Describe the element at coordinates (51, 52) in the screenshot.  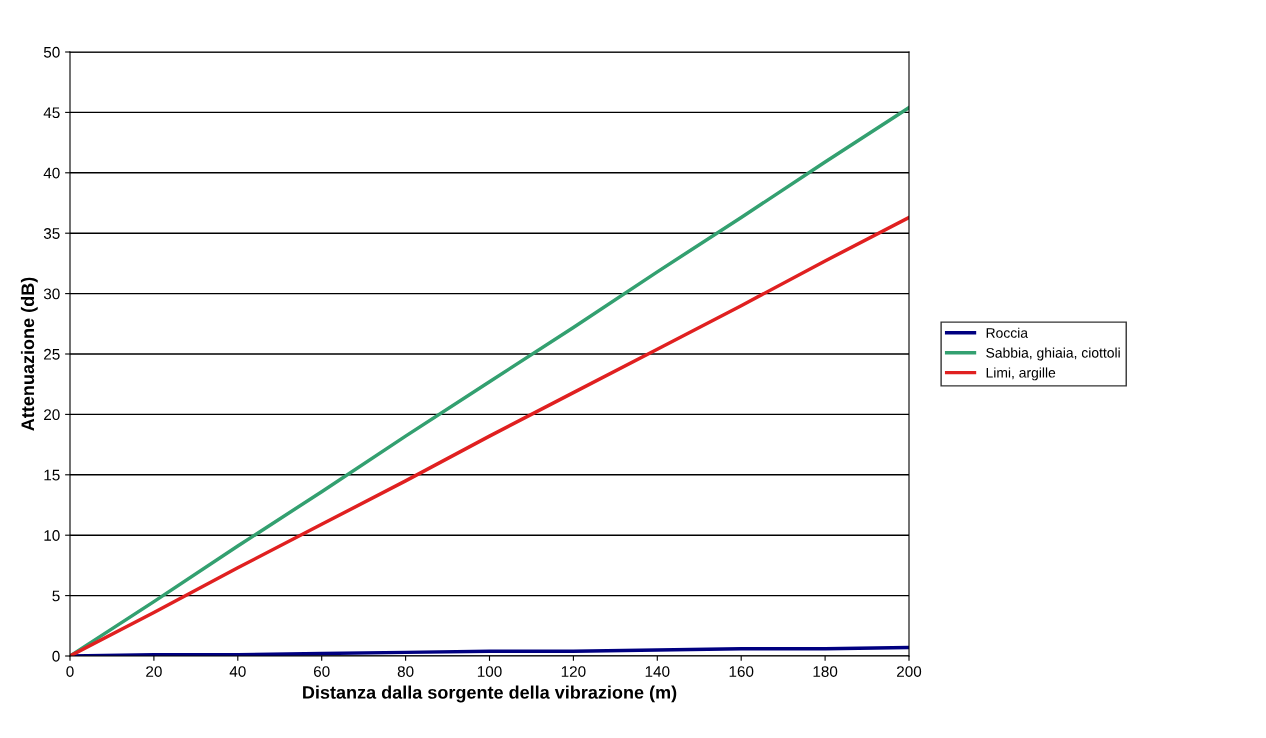
I see `y-tick-label: 50` at that location.